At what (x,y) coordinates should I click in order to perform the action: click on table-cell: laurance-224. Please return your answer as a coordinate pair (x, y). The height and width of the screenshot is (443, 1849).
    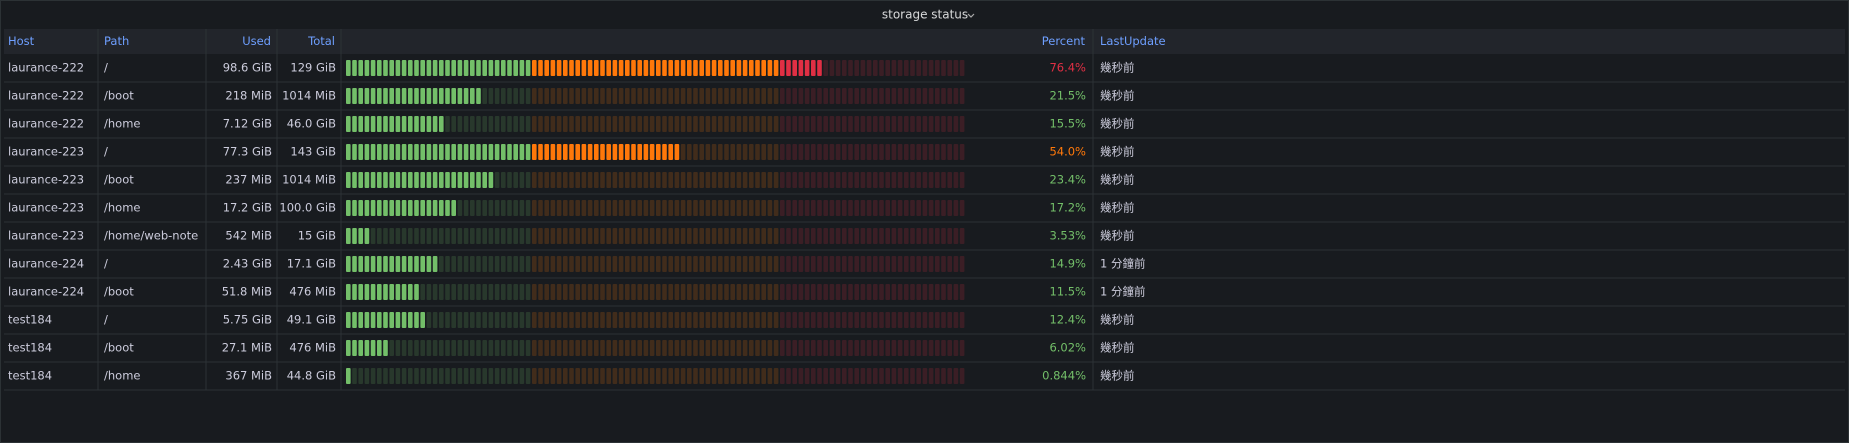
    Looking at the image, I should click on (46, 292).